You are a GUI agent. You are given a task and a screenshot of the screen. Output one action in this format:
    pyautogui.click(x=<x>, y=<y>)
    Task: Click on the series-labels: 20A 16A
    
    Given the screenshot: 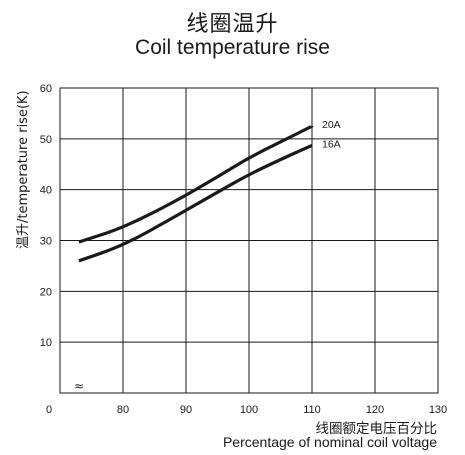 What is the action you would take?
    pyautogui.click(x=331, y=134)
    